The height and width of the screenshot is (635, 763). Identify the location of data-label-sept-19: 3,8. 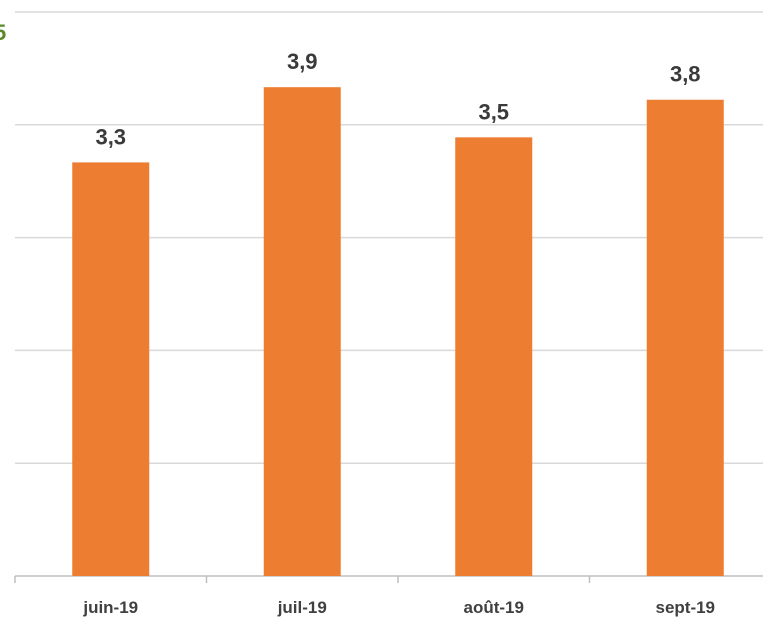
(685, 74).